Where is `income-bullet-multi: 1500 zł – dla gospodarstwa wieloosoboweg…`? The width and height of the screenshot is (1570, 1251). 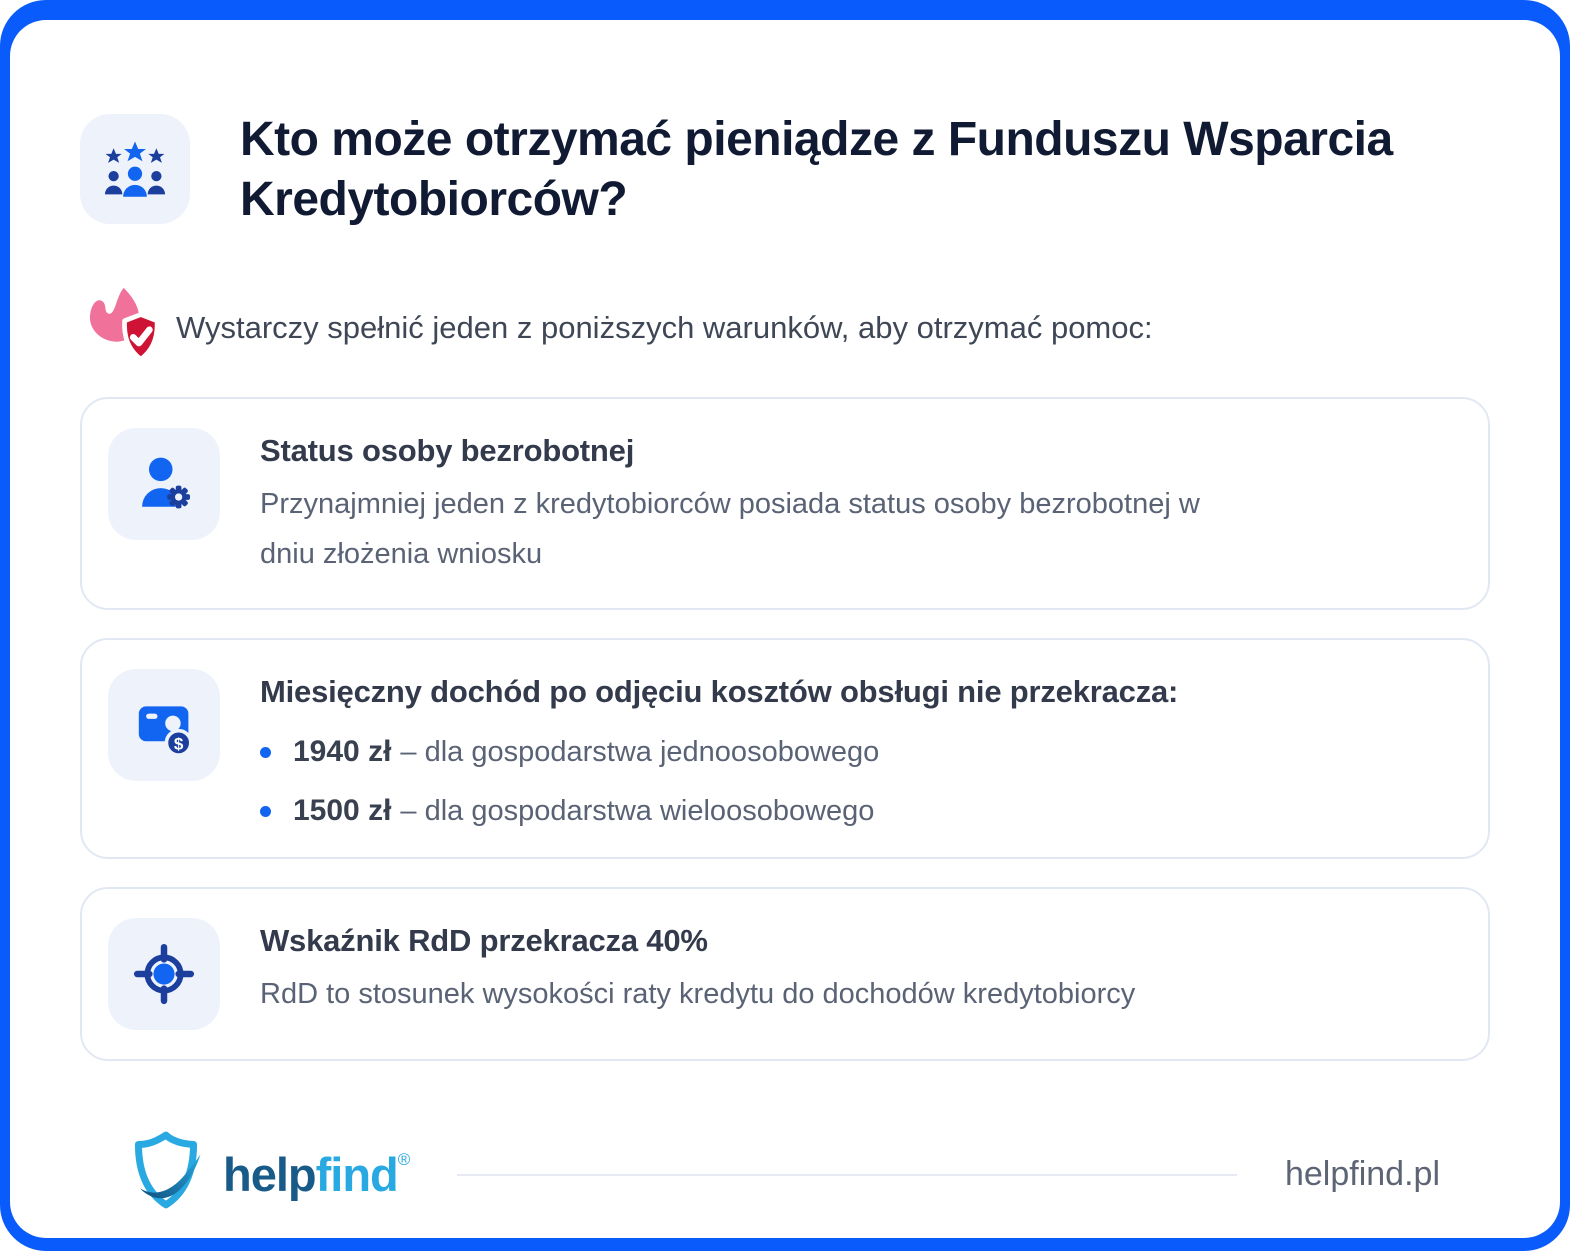
income-bullet-multi: 1500 zł – dla gospodarstwa wieloosoboweg… is located at coordinates (719, 811).